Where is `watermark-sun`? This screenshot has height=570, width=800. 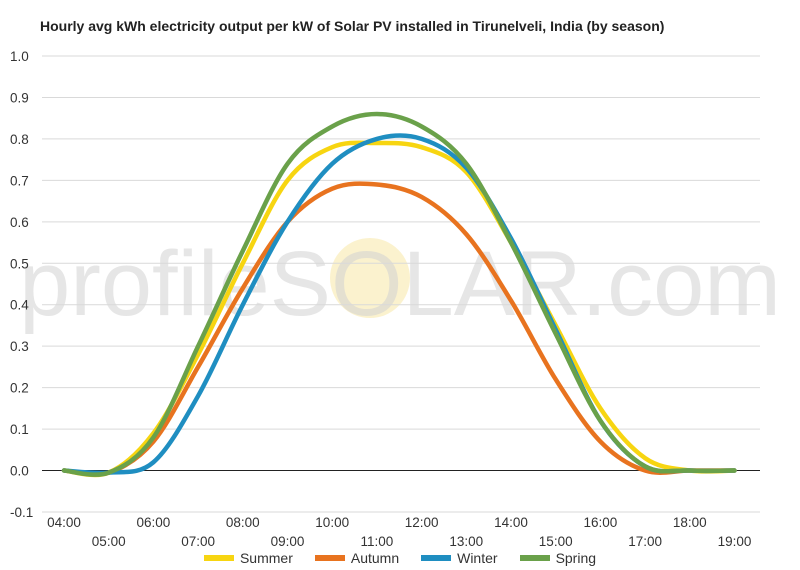
watermark-sun is located at coordinates (370, 278).